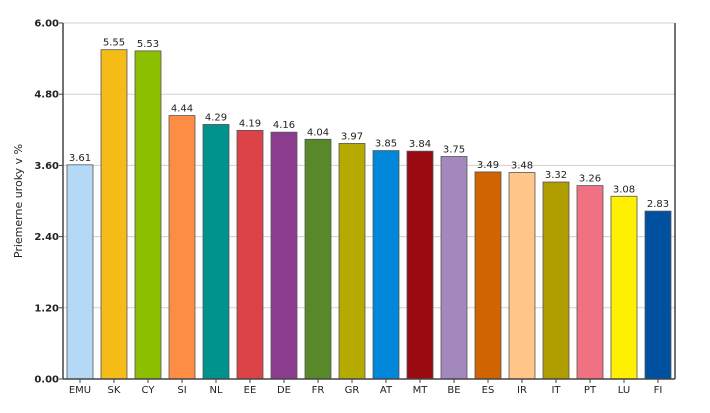 This screenshot has width=710, height=413. Describe the element at coordinates (284, 390) in the screenshot. I see `x-tick-label: DE` at that location.